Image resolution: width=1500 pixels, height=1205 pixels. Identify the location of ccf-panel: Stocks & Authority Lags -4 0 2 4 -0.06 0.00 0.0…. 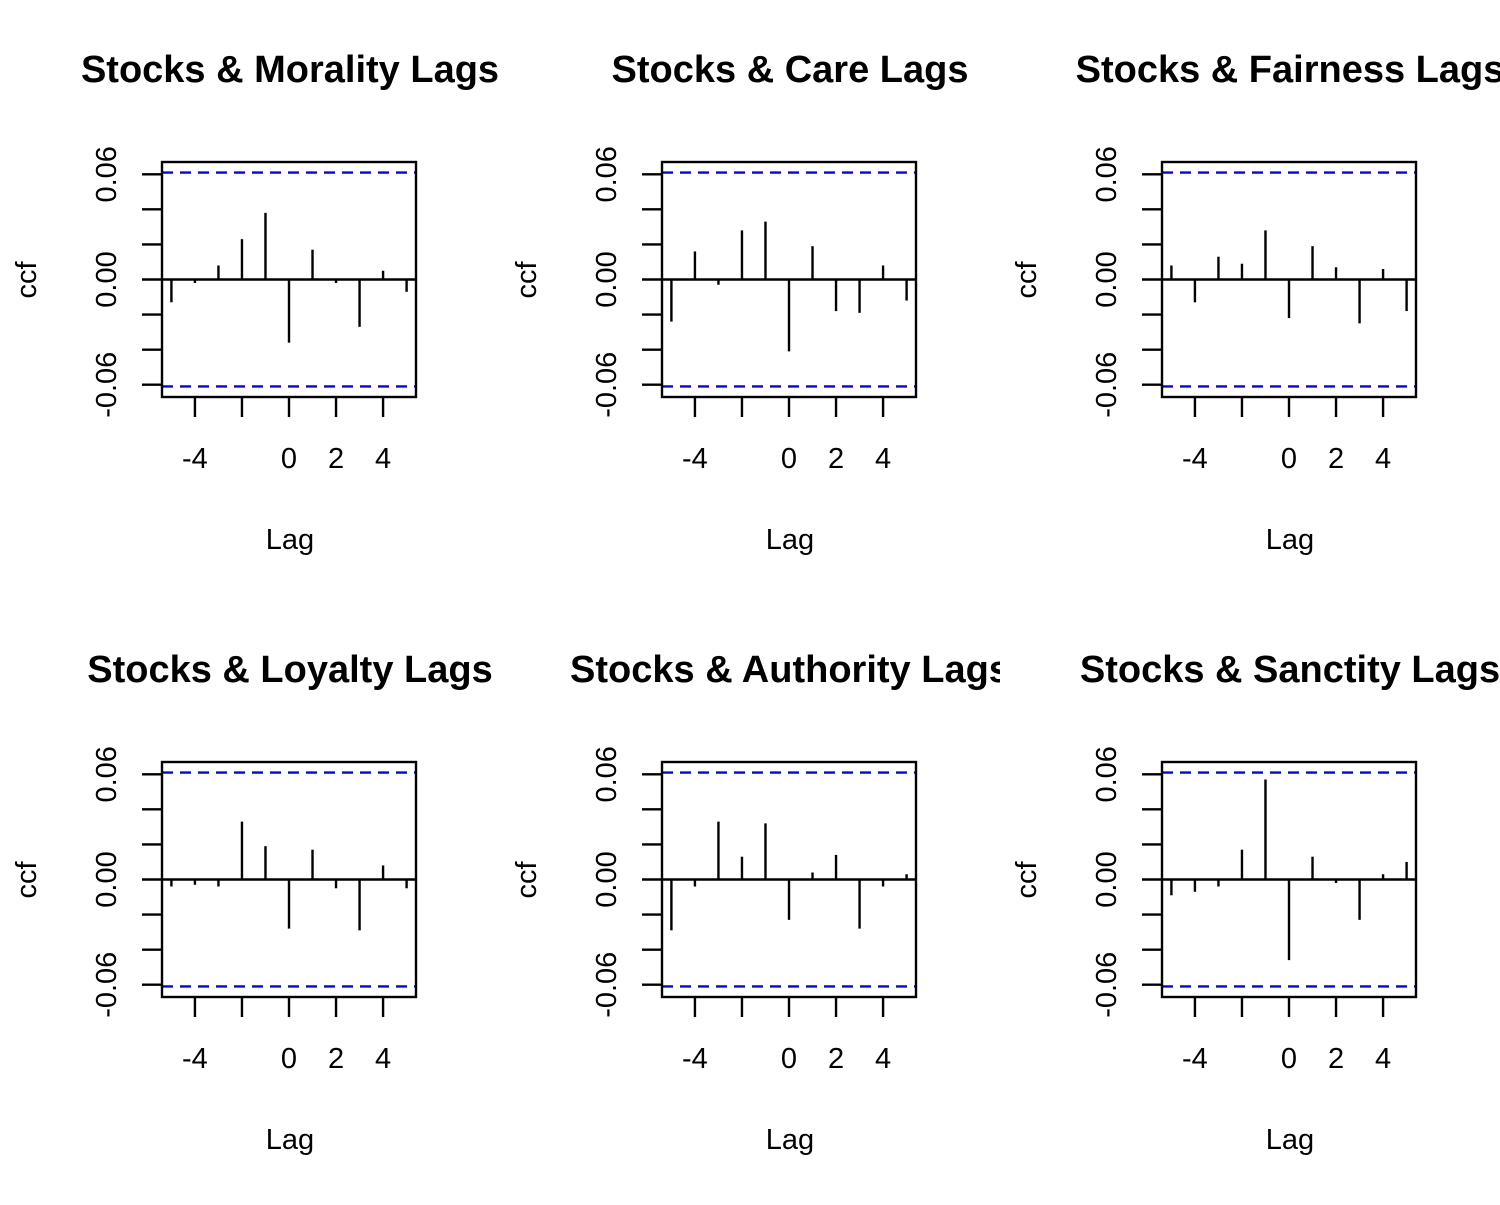
(760, 902).